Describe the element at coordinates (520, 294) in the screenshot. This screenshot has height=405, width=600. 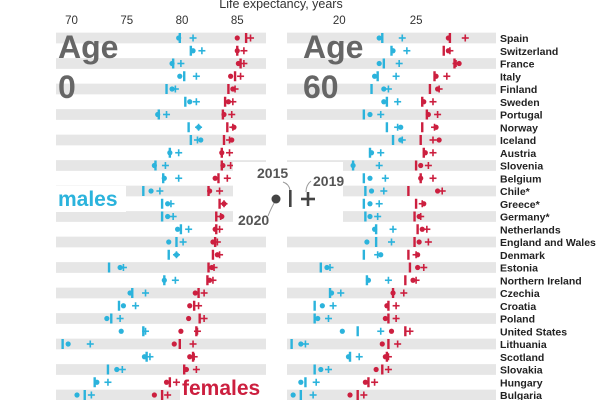
I see `country-label: Czechia` at that location.